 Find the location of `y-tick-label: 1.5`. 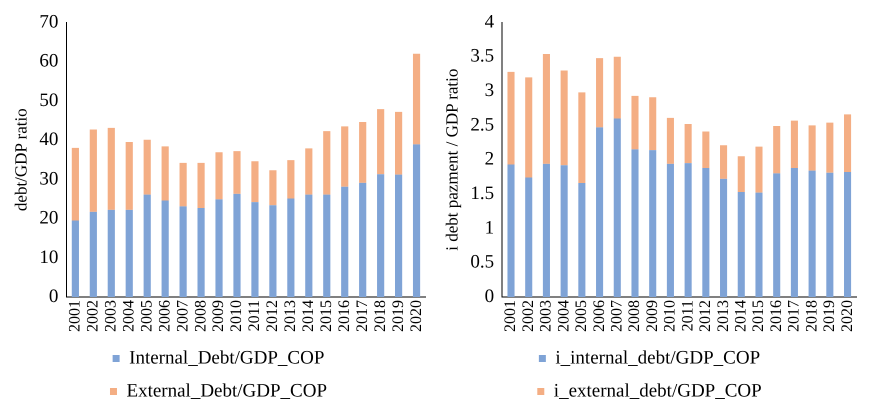

y-tick-label: 1.5 is located at coordinates (482, 193).